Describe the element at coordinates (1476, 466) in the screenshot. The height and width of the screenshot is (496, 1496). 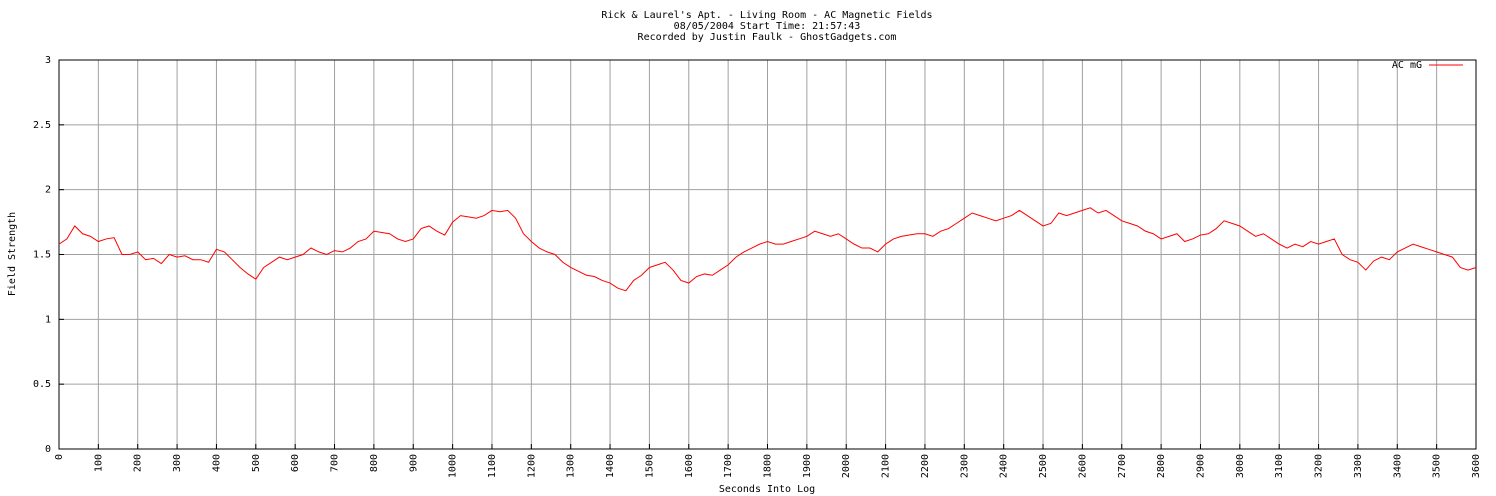
I see `x-tick-label: 3600` at that location.